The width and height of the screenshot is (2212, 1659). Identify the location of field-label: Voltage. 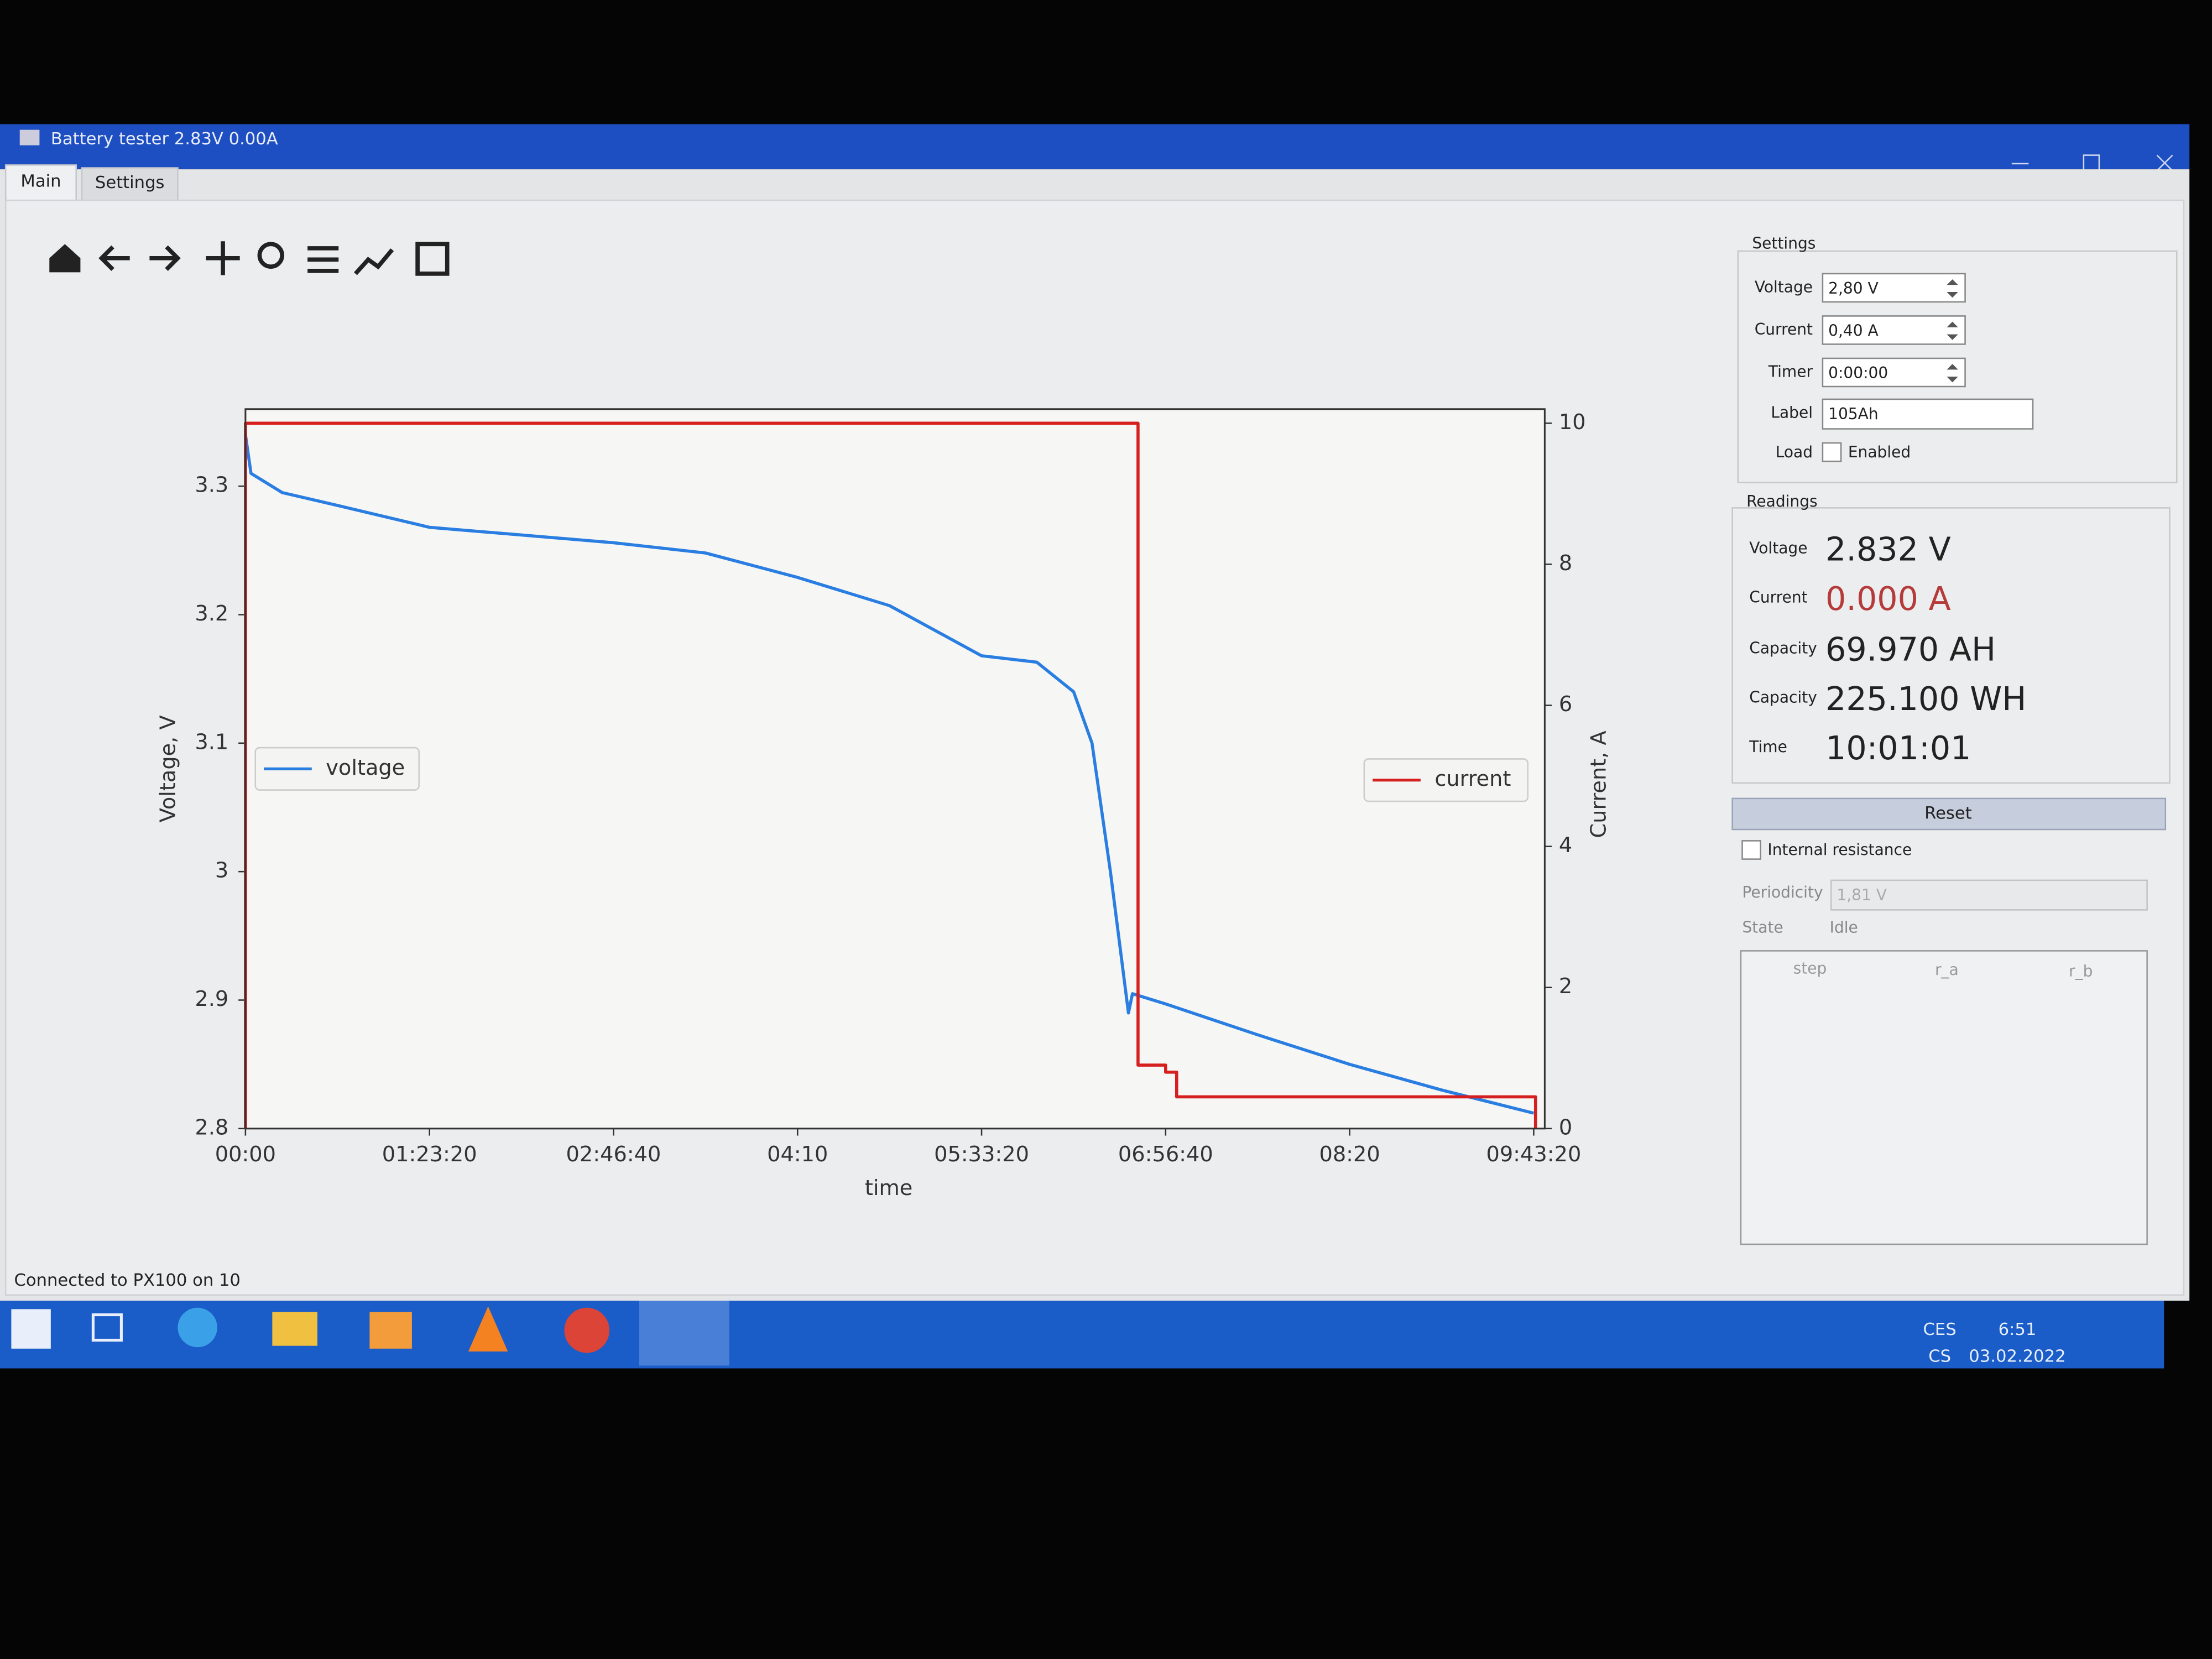
(1784, 287).